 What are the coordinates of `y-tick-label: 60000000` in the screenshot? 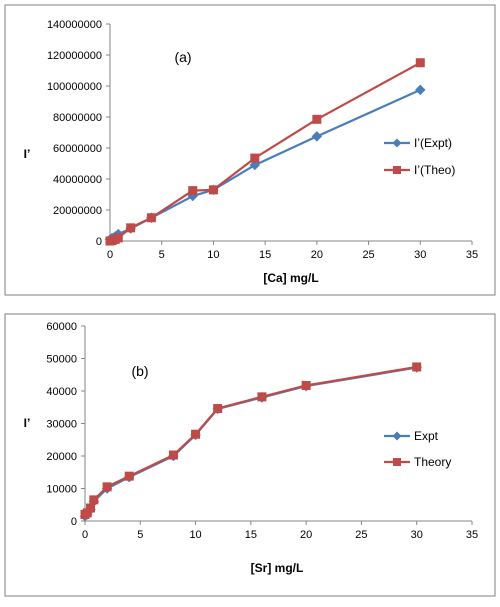 It's located at (77, 149).